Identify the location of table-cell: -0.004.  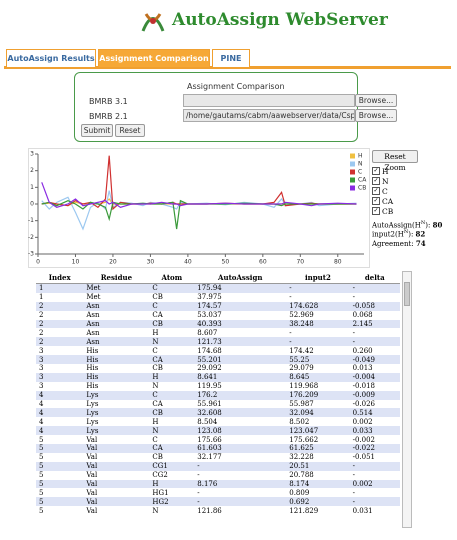
(374, 377).